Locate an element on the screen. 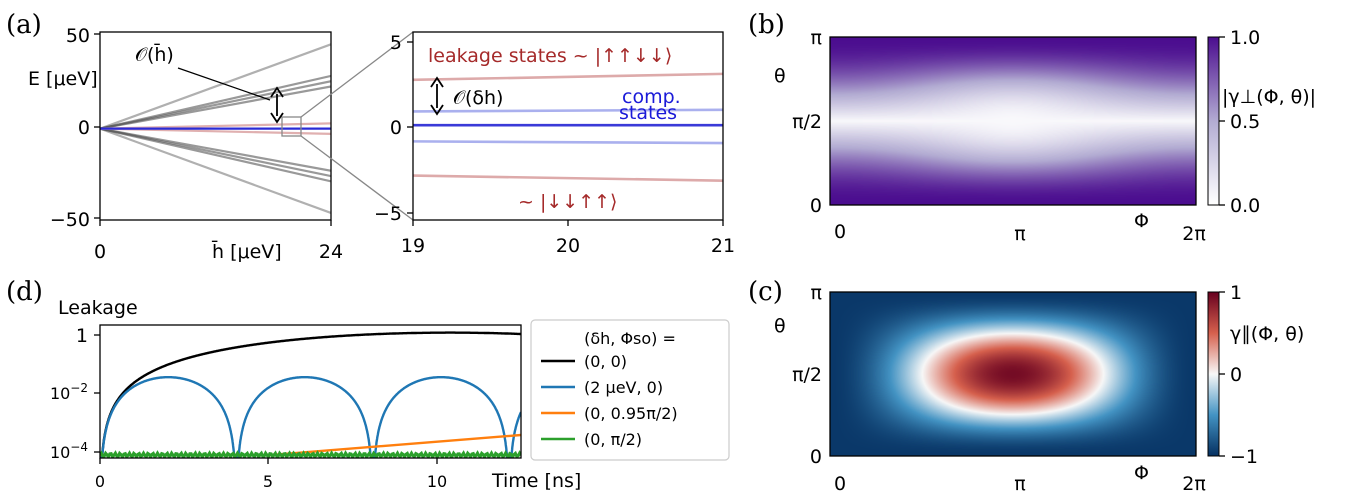  c-xtick-label-0: 0 is located at coordinates (840, 484).